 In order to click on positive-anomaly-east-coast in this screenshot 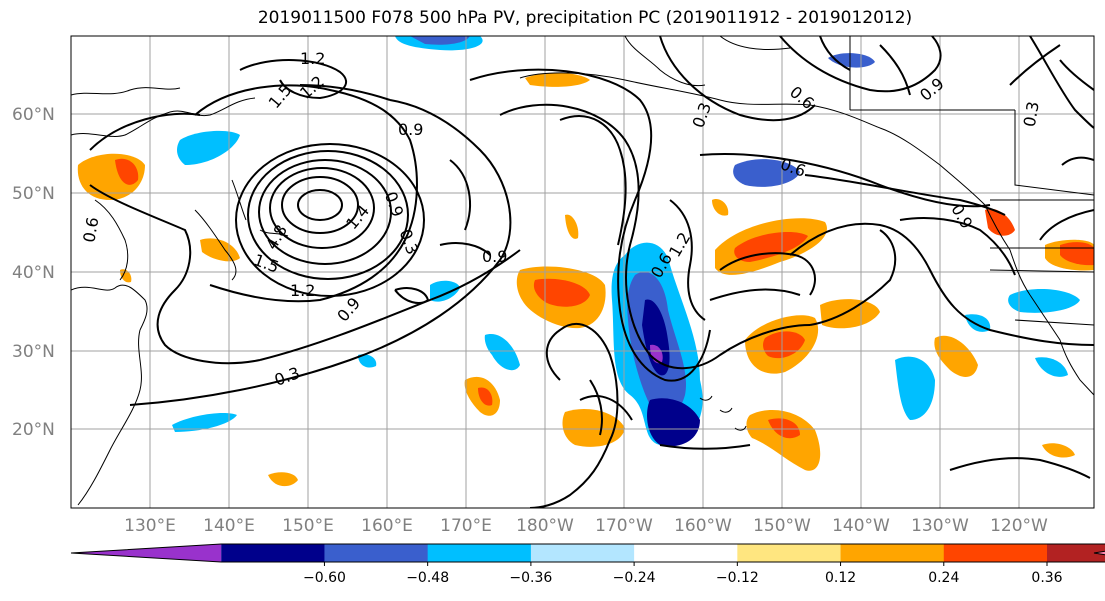, I will do `click(956, 356)`.